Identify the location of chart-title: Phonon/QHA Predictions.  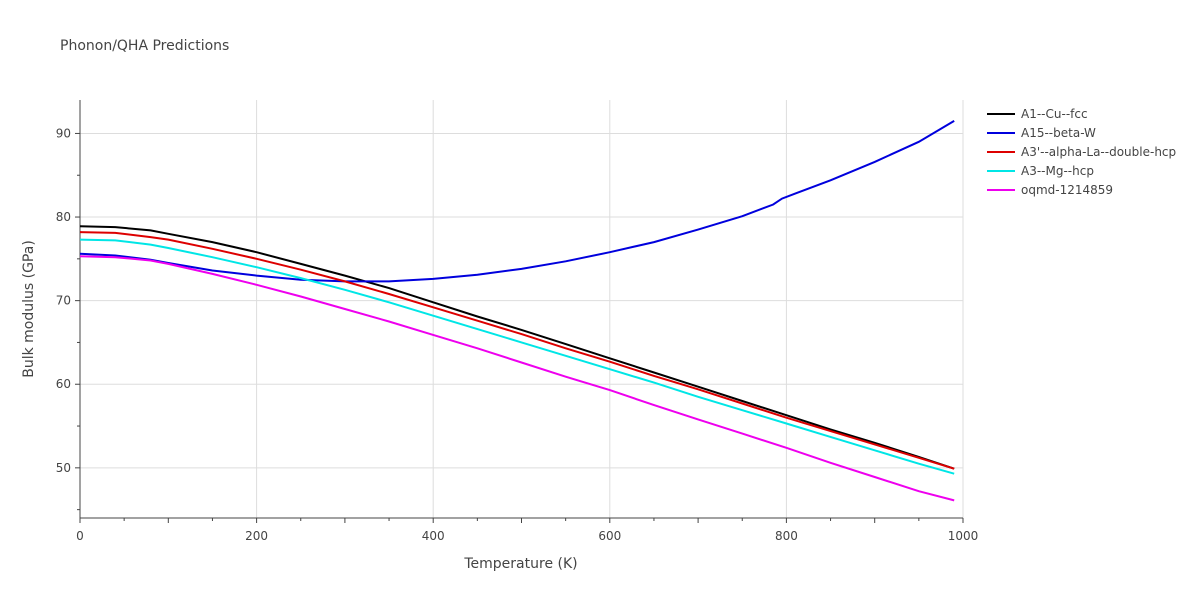
(144, 46).